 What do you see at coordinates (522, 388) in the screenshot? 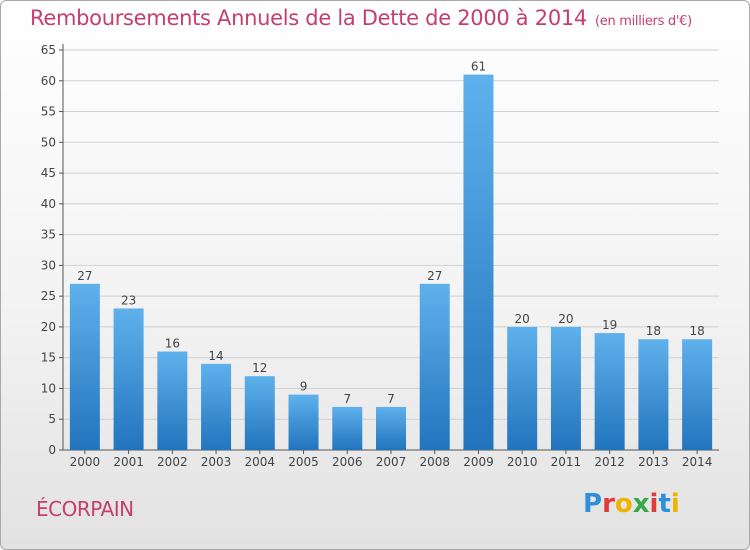
I see `bar-2010` at bounding box center [522, 388].